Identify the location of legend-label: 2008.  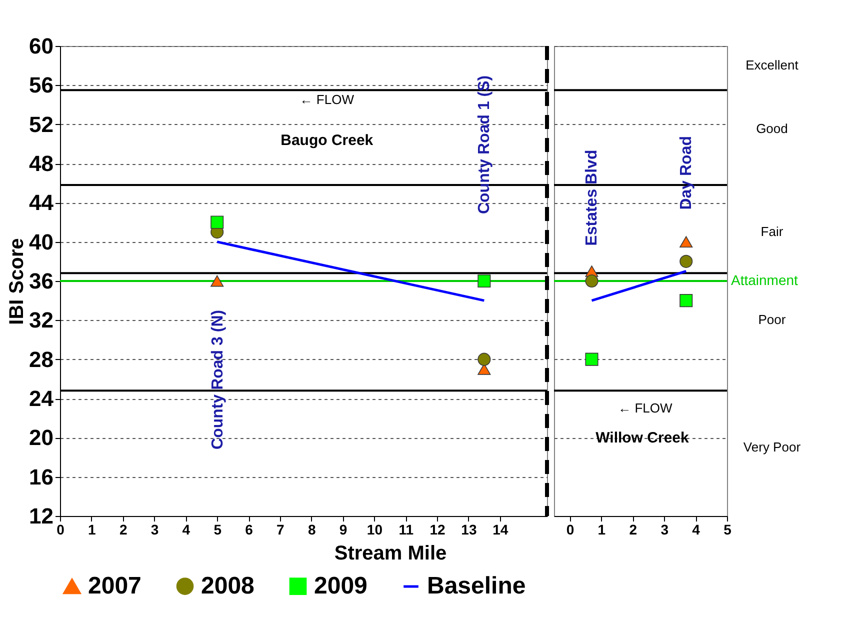
(227, 586).